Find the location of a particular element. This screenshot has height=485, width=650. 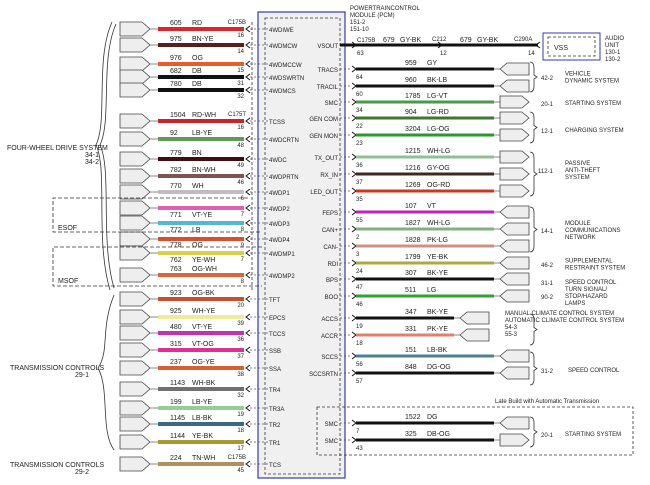

pin-number: 2 is located at coordinates (358, 238).